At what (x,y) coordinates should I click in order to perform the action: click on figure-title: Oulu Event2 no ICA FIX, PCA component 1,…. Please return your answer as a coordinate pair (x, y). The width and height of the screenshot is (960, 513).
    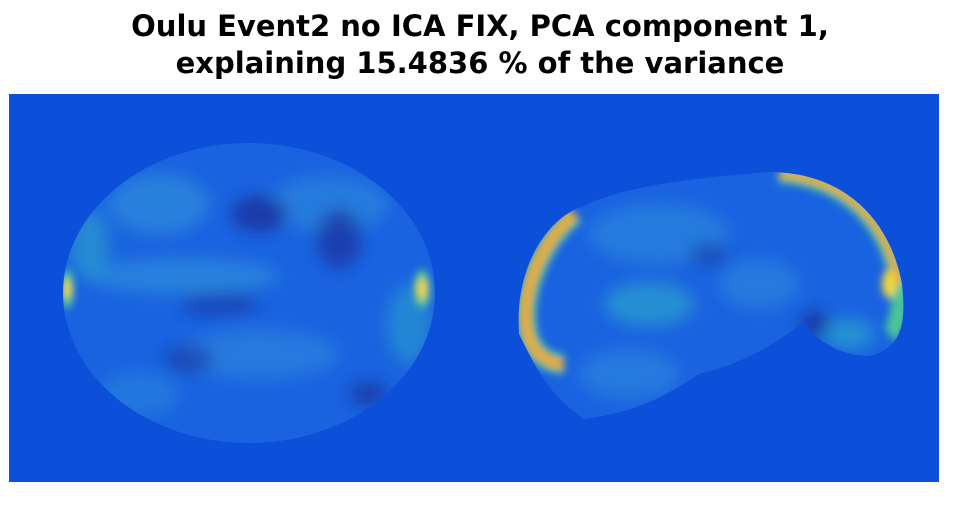
    Looking at the image, I should click on (480, 45).